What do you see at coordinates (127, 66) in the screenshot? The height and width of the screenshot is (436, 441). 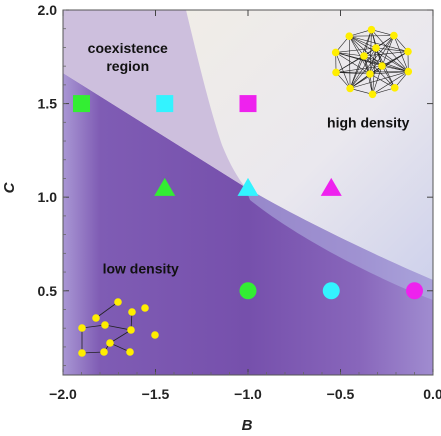 I see `region-label-coexistence-region: region` at bounding box center [127, 66].